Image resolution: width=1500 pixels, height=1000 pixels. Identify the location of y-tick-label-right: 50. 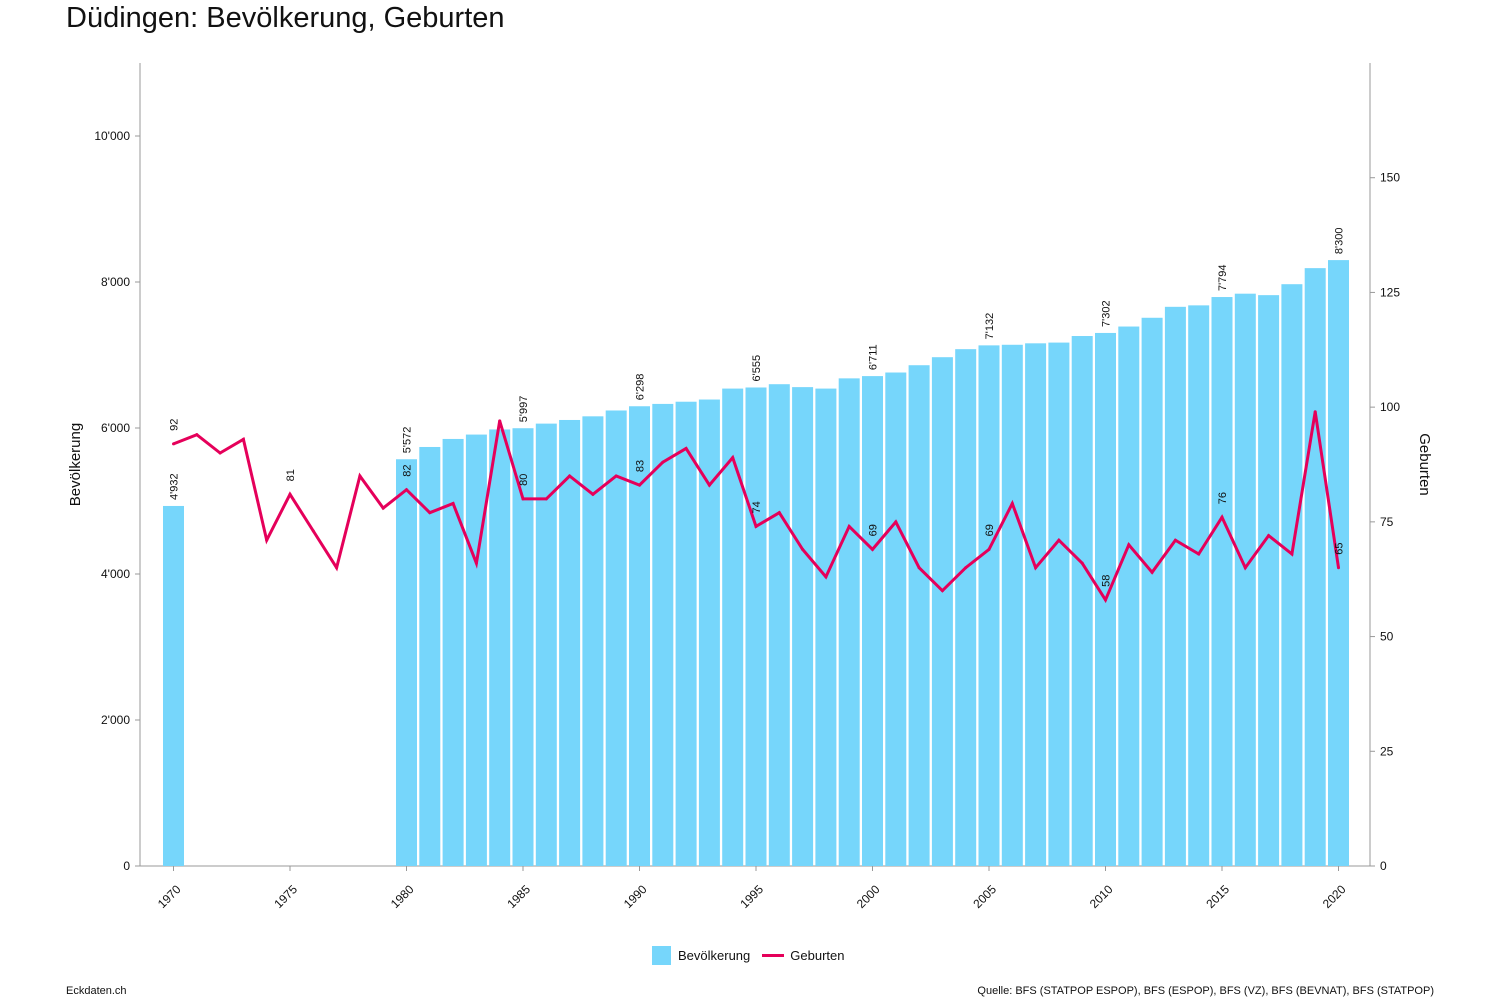
(1387, 637).